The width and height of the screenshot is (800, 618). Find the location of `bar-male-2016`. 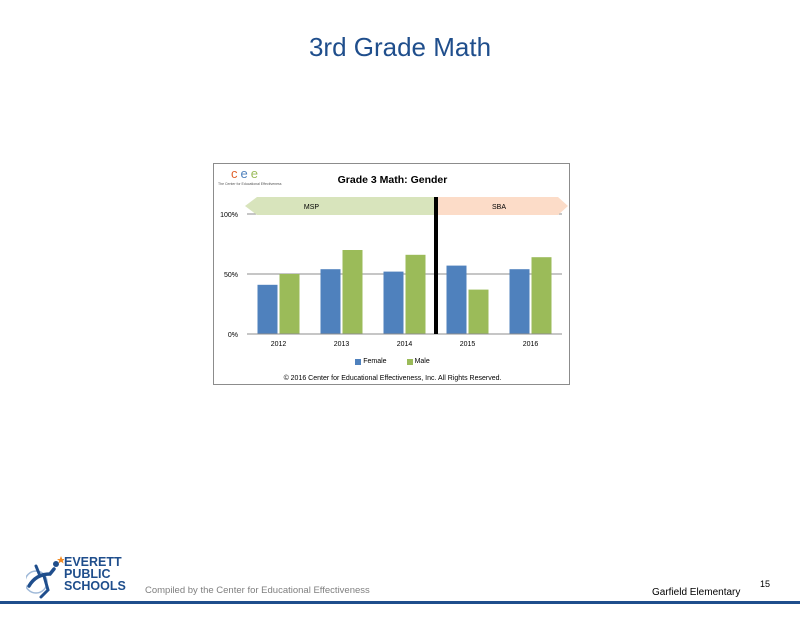

bar-male-2016 is located at coordinates (541, 295).